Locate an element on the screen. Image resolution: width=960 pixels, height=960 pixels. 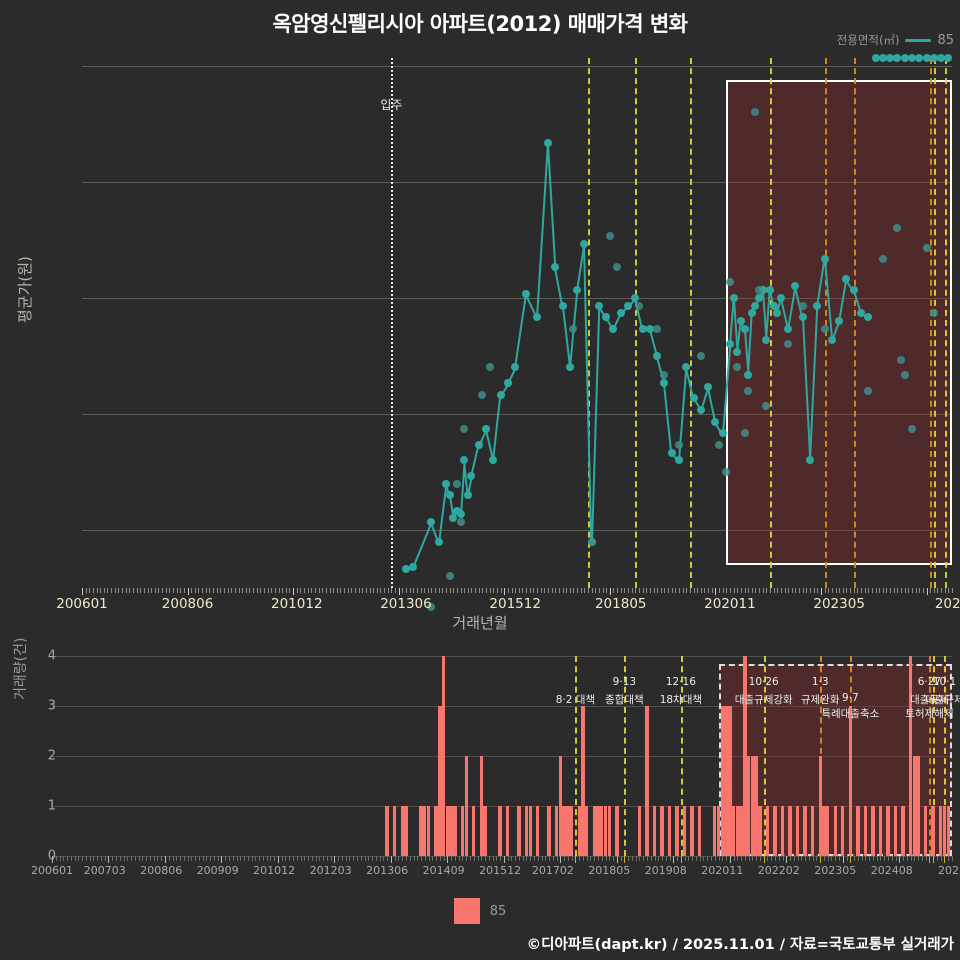
policy-annotation: 토허제해제 is located at coordinates (929, 714).